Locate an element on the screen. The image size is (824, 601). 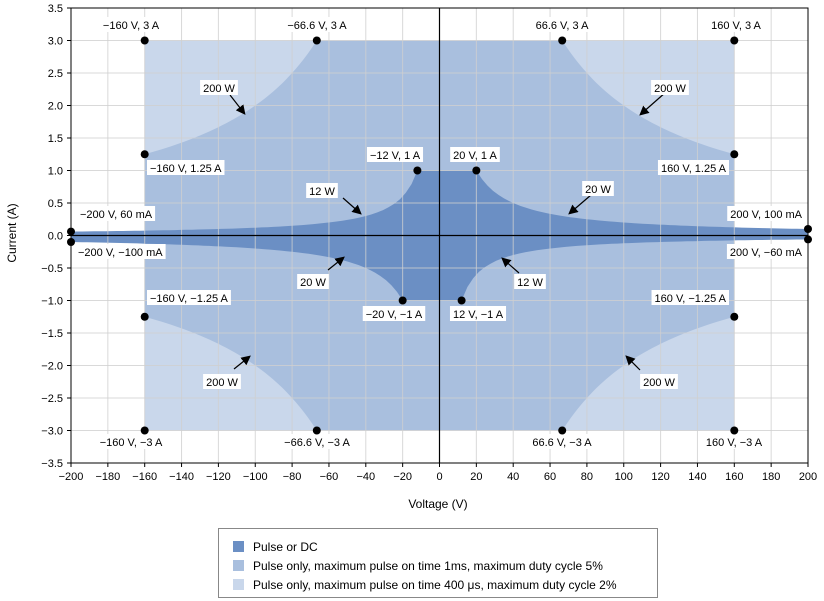
y-tick-label: −2.0 is located at coordinates (52, 367).